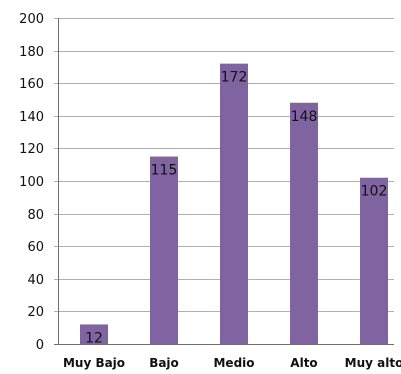 The width and height of the screenshot is (401, 374). What do you see at coordinates (35, 215) in the screenshot?
I see `y-tick-label: 80` at bounding box center [35, 215].